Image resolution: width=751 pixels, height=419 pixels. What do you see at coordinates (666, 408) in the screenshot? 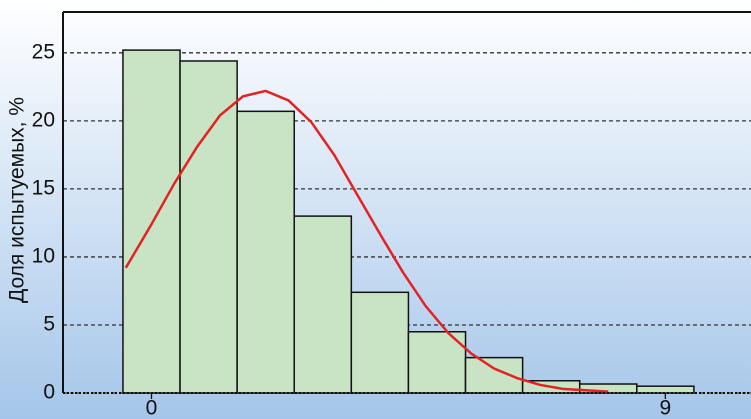
I see `x-tick-label: 9` at bounding box center [666, 408].